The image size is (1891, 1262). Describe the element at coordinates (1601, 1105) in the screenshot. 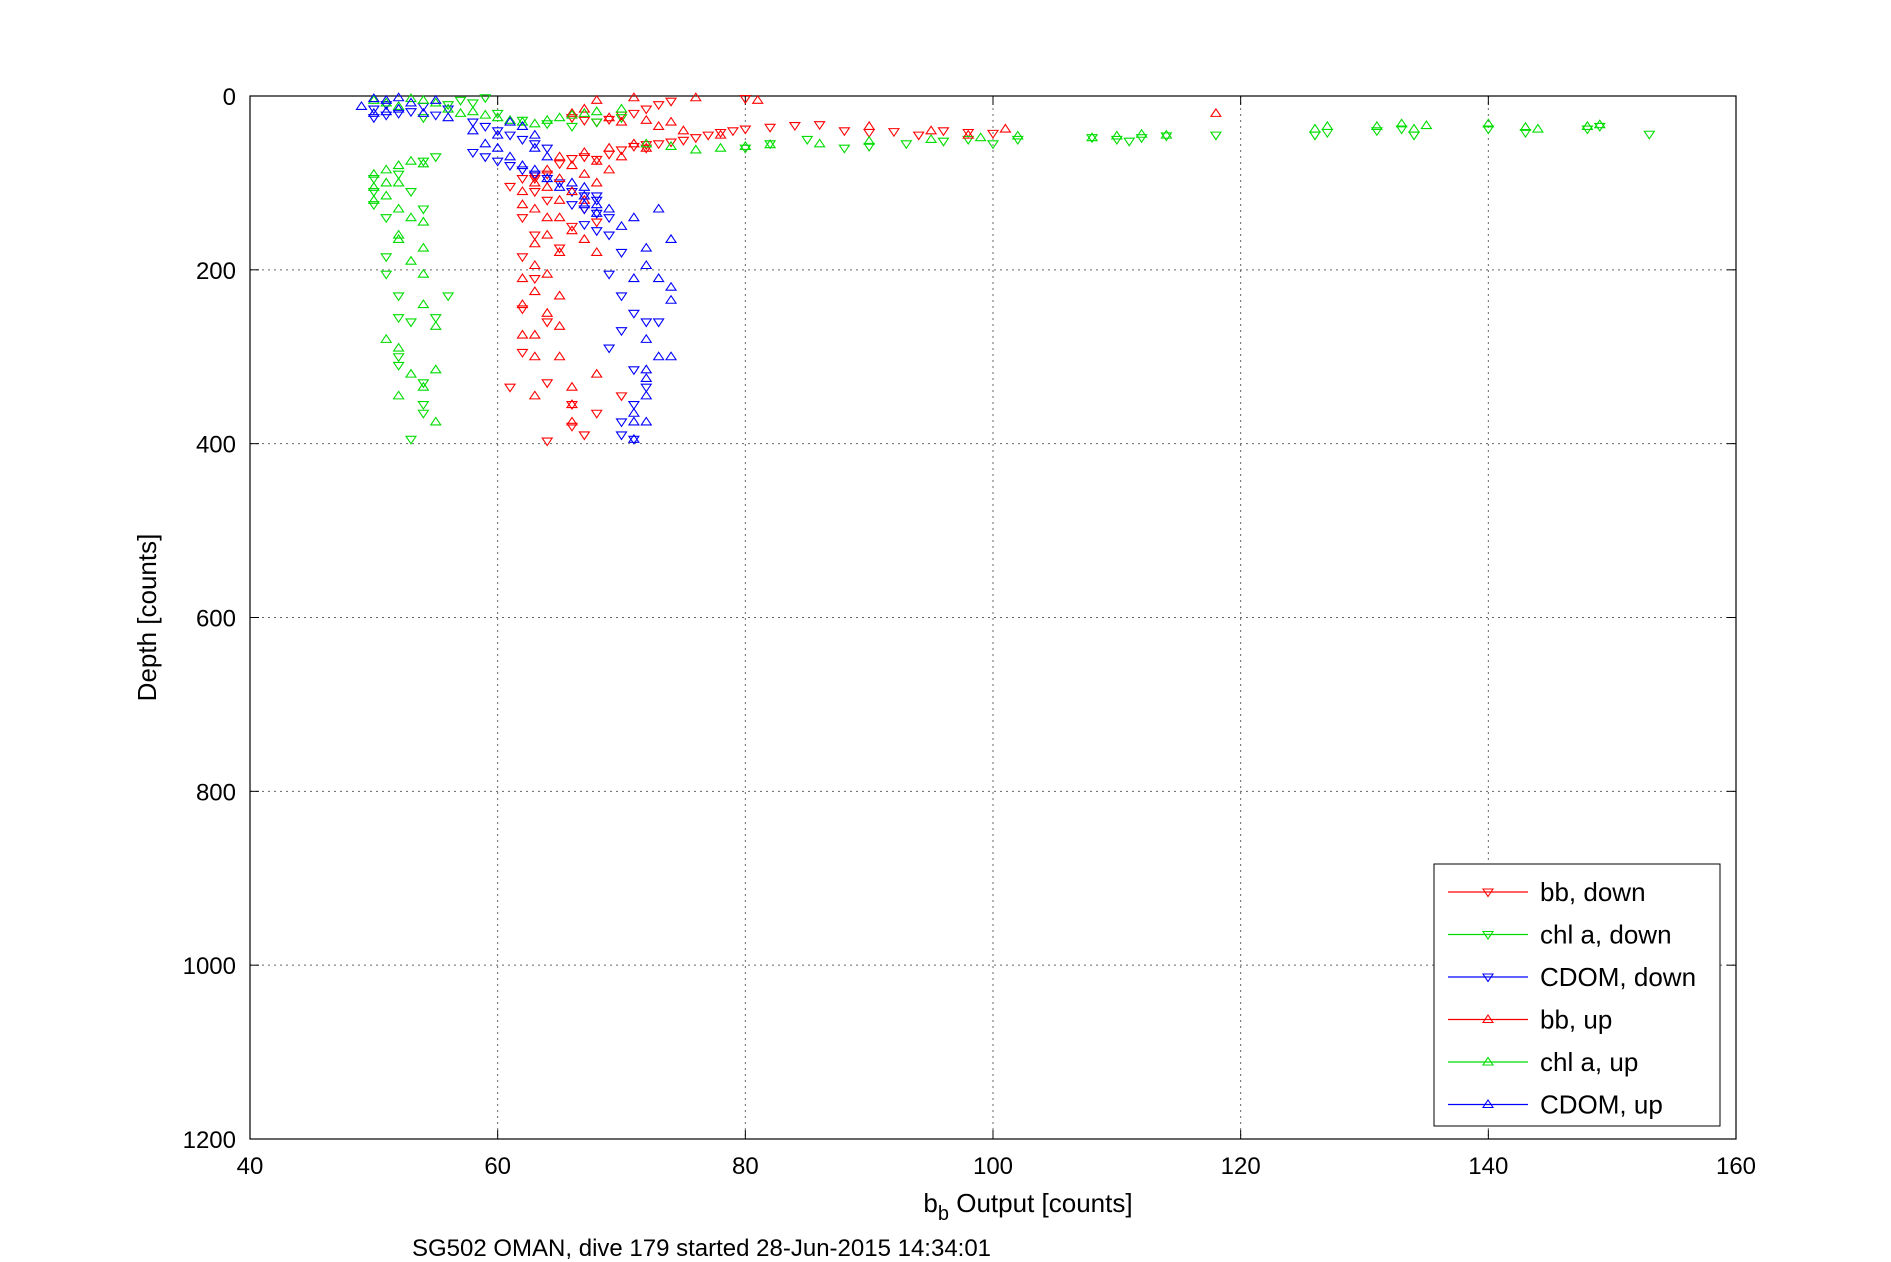

I see `legend-label: CDOM, up` at that location.